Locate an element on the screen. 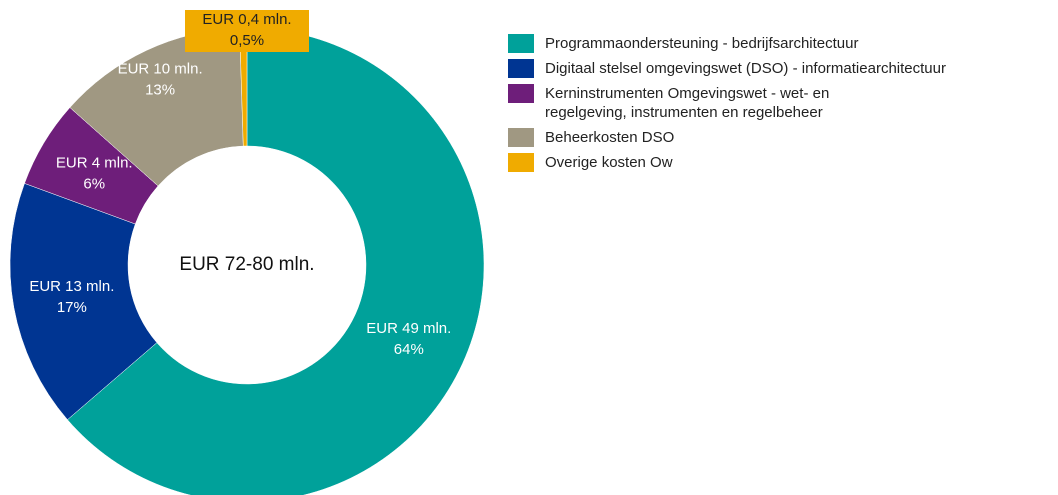 The image size is (1058, 495). value-label: 13% is located at coordinates (160, 89).